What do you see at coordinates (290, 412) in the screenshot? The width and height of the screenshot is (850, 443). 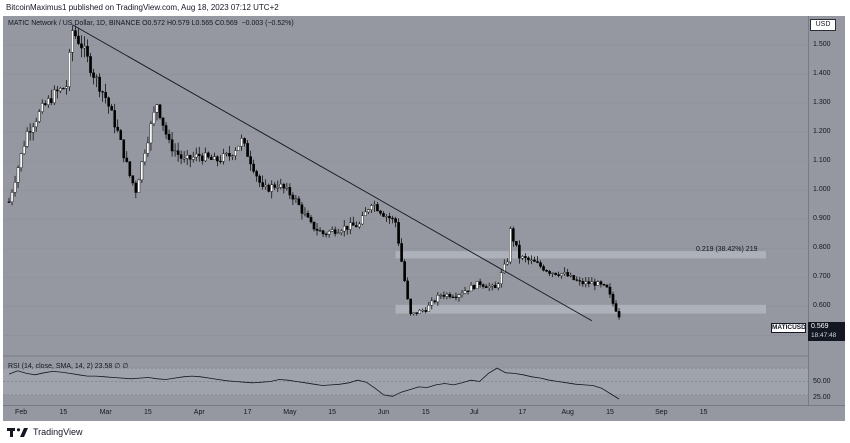 I see `time-label: May` at bounding box center [290, 412].